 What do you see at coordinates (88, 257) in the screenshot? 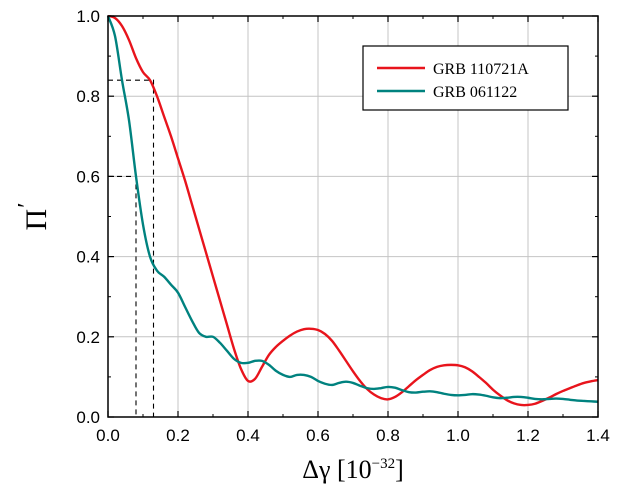
I see `y-tick-label: 0.4` at bounding box center [88, 257].